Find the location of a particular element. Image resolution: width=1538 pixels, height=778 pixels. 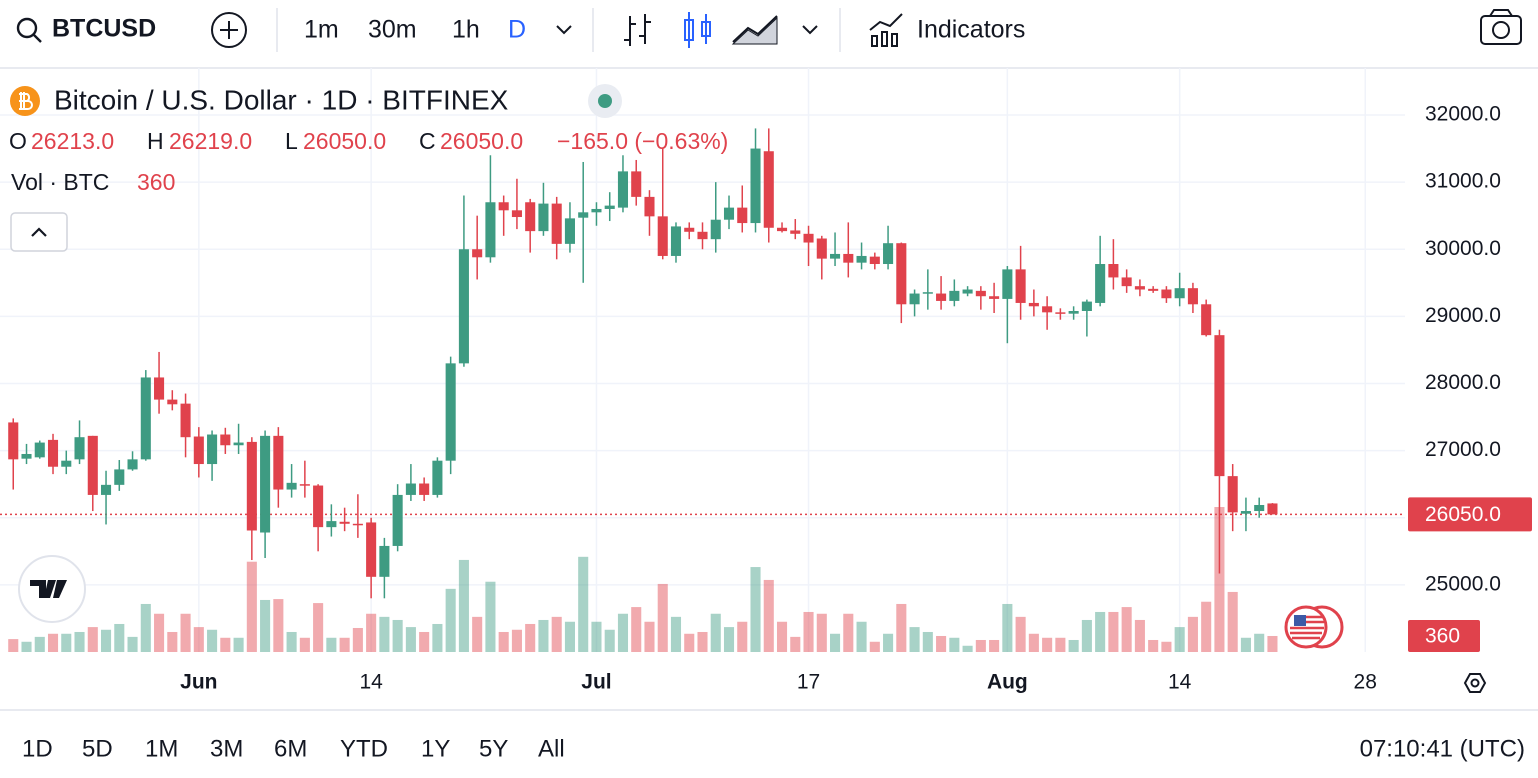

range-button: 1Y is located at coordinates (435, 748).